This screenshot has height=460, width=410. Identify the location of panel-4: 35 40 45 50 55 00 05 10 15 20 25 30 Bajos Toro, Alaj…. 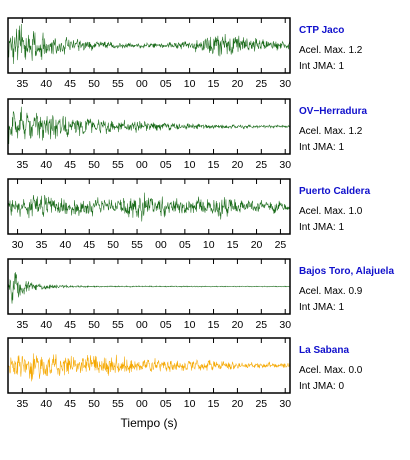
(200, 294).